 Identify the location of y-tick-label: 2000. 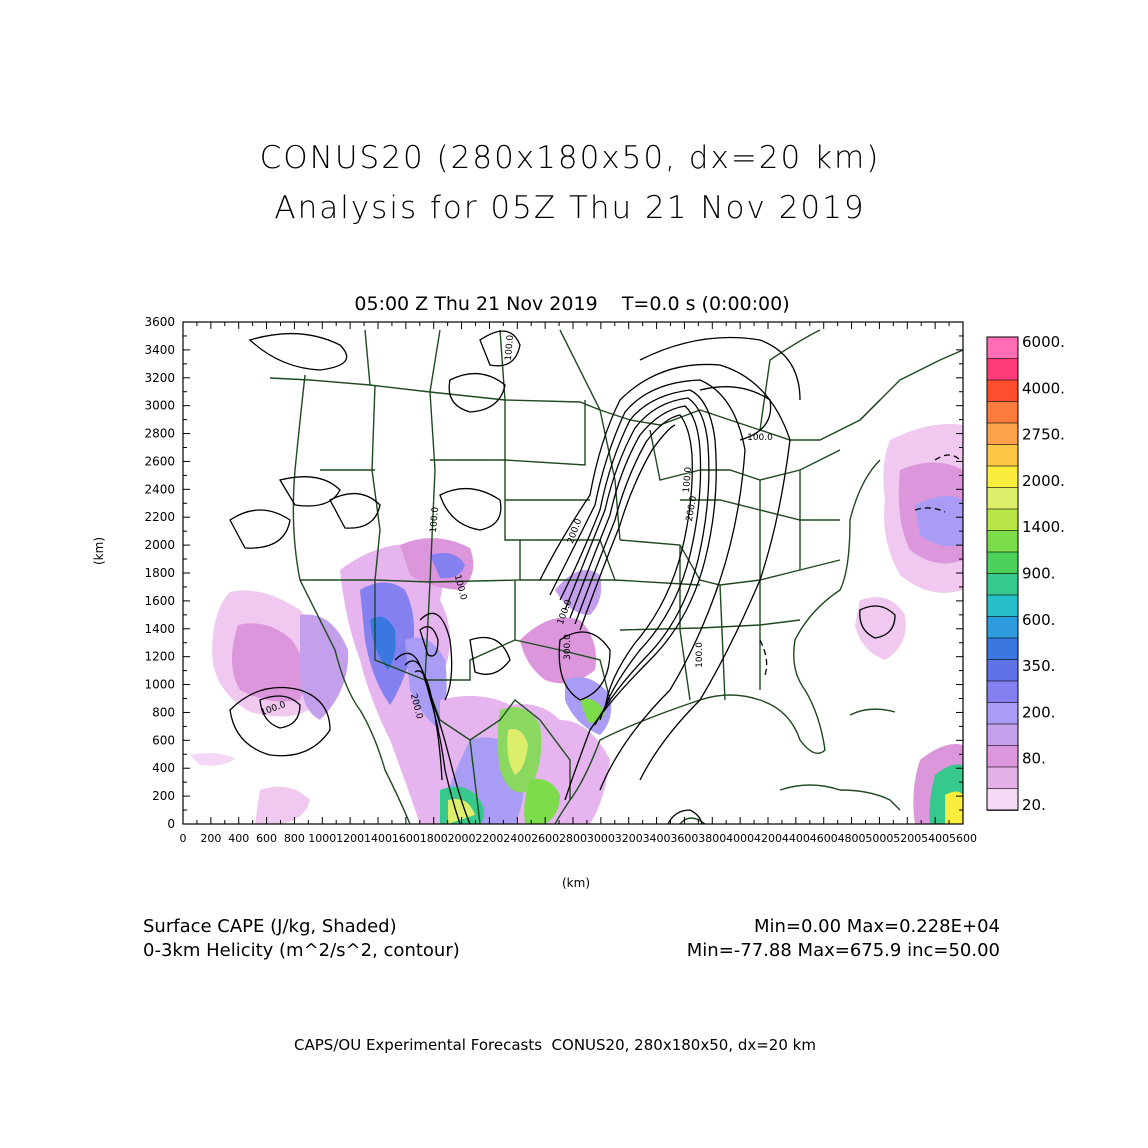
(159, 545).